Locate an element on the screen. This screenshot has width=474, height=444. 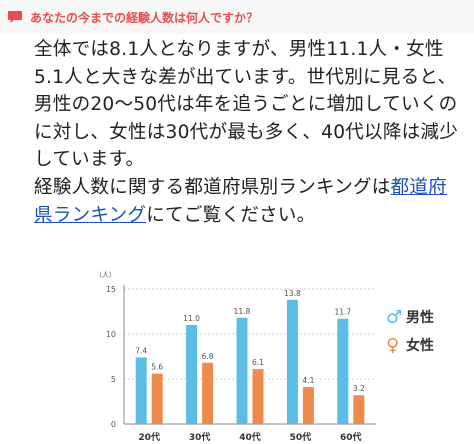
legend-label-male: 男性 is located at coordinates (420, 318).